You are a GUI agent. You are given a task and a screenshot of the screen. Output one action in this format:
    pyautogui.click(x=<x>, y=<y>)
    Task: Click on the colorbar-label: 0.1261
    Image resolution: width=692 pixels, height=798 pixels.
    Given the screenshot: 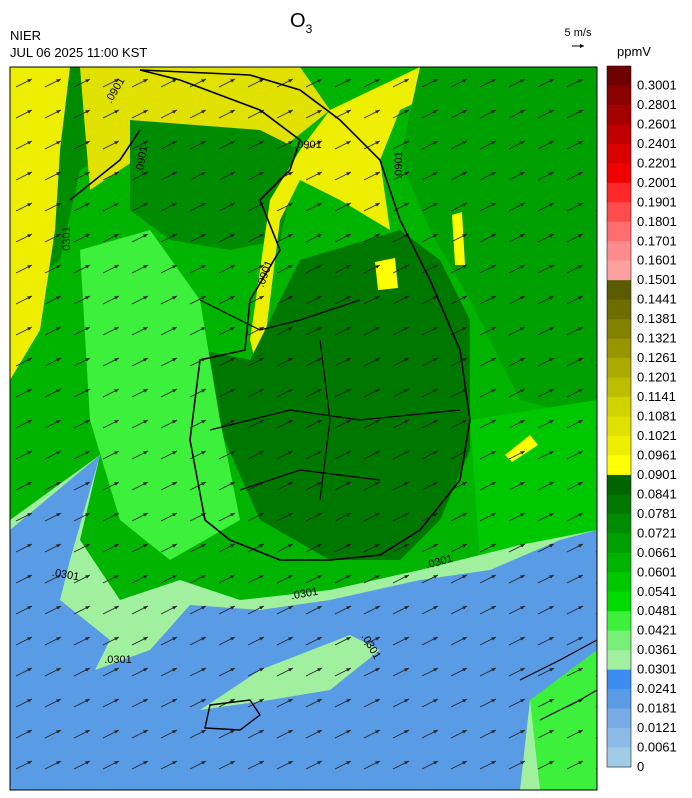 What is the action you would take?
    pyautogui.click(x=657, y=357)
    